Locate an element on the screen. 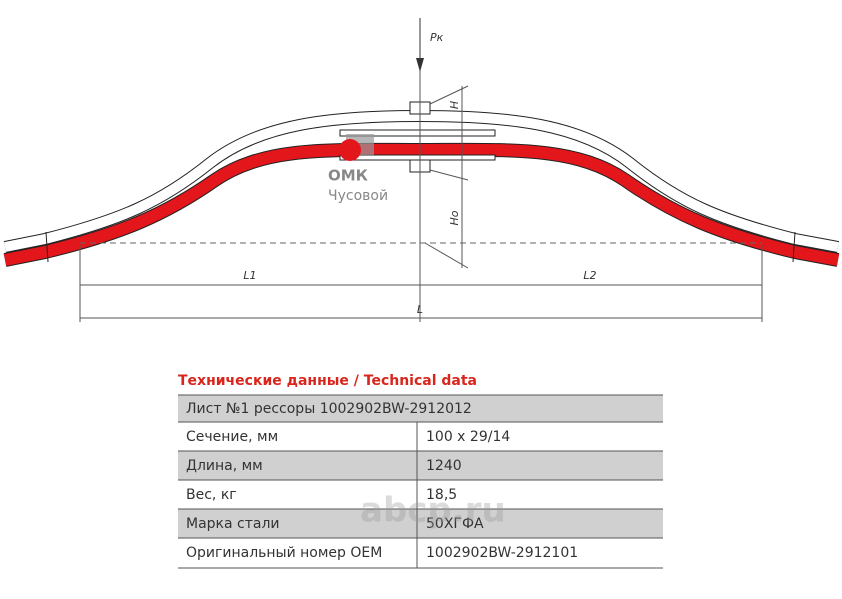 The width and height of the screenshot is (842, 599). cell: 1240 is located at coordinates (444, 466).